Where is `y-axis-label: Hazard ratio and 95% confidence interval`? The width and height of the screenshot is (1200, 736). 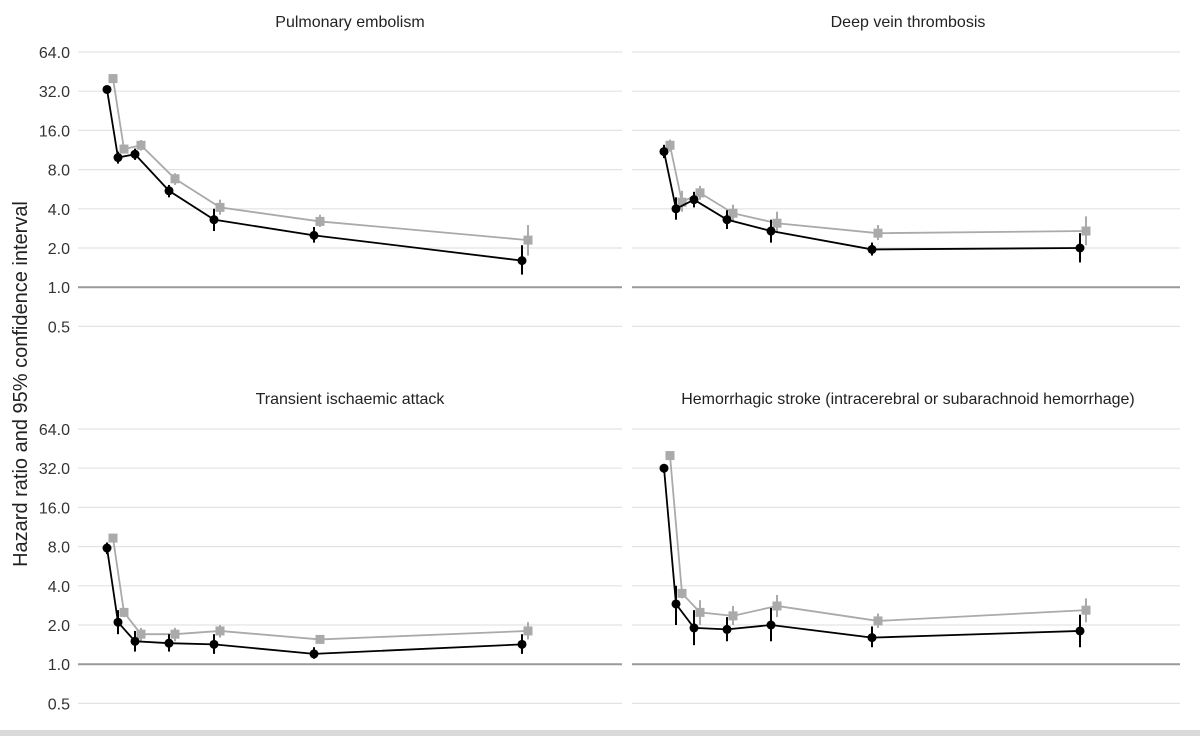 y-axis-label: Hazard ratio and 95% confidence interval is located at coordinates (21, 384).